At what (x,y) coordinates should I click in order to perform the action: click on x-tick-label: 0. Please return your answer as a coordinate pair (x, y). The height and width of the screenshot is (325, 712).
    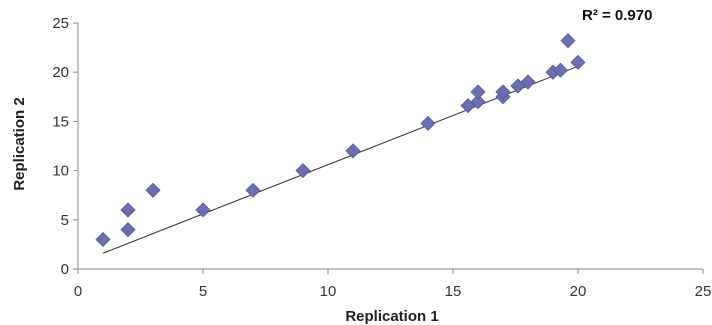
    Looking at the image, I should click on (78, 291).